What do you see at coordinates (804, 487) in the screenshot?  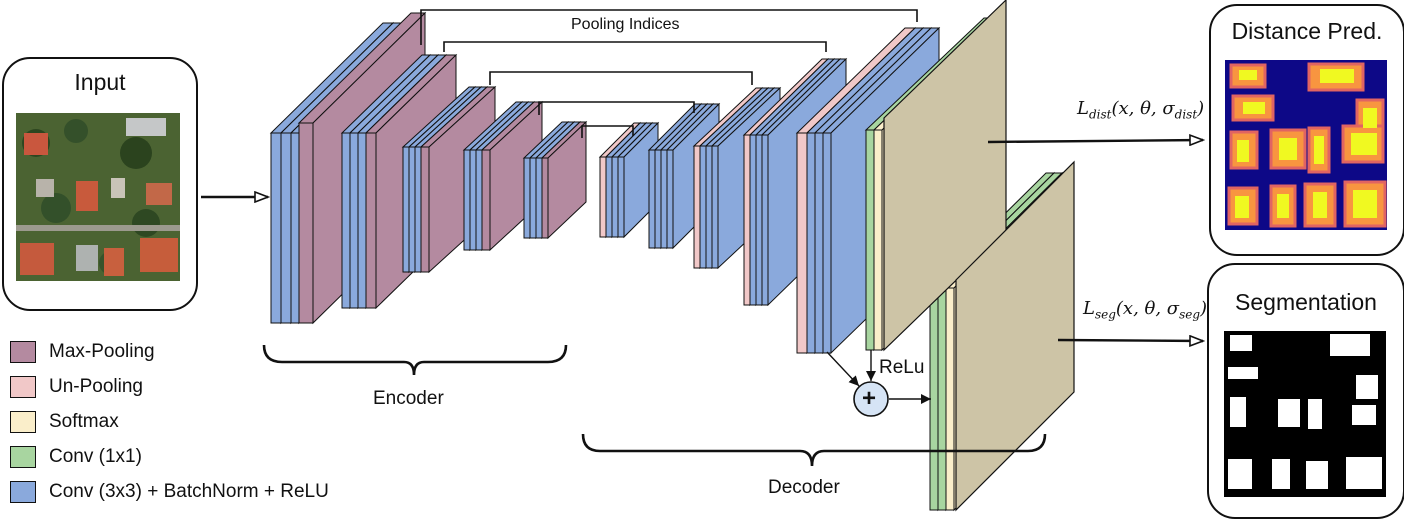 I see `decoder-label: Decoder` at bounding box center [804, 487].